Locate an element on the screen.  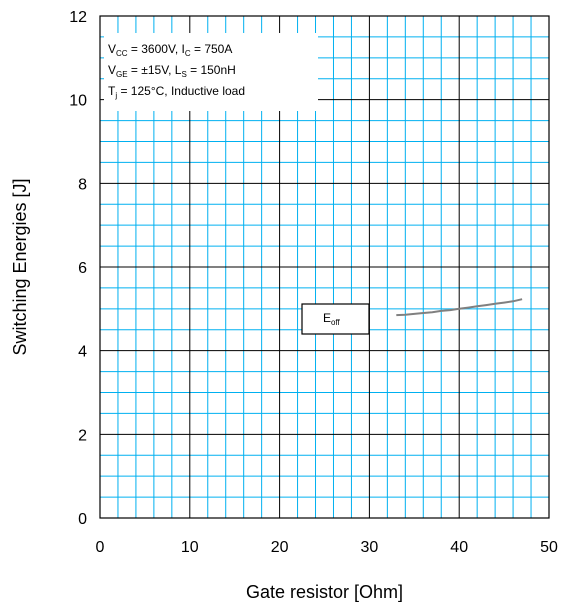
conditions-segment: = ±15V, L is located at coordinates (155, 70).